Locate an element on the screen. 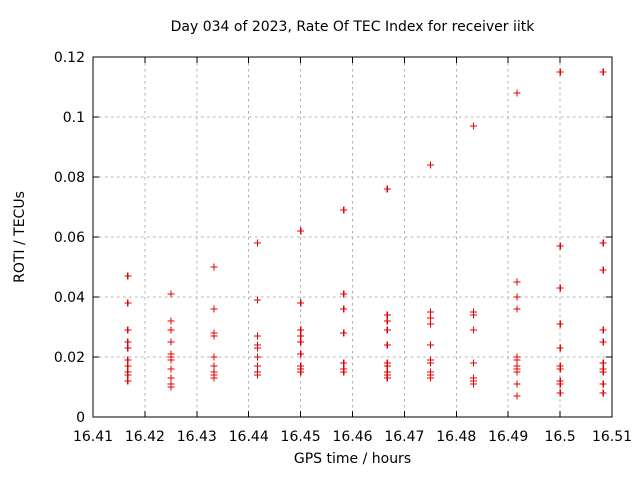  x-tick-label: 16.5 is located at coordinates (560, 437).